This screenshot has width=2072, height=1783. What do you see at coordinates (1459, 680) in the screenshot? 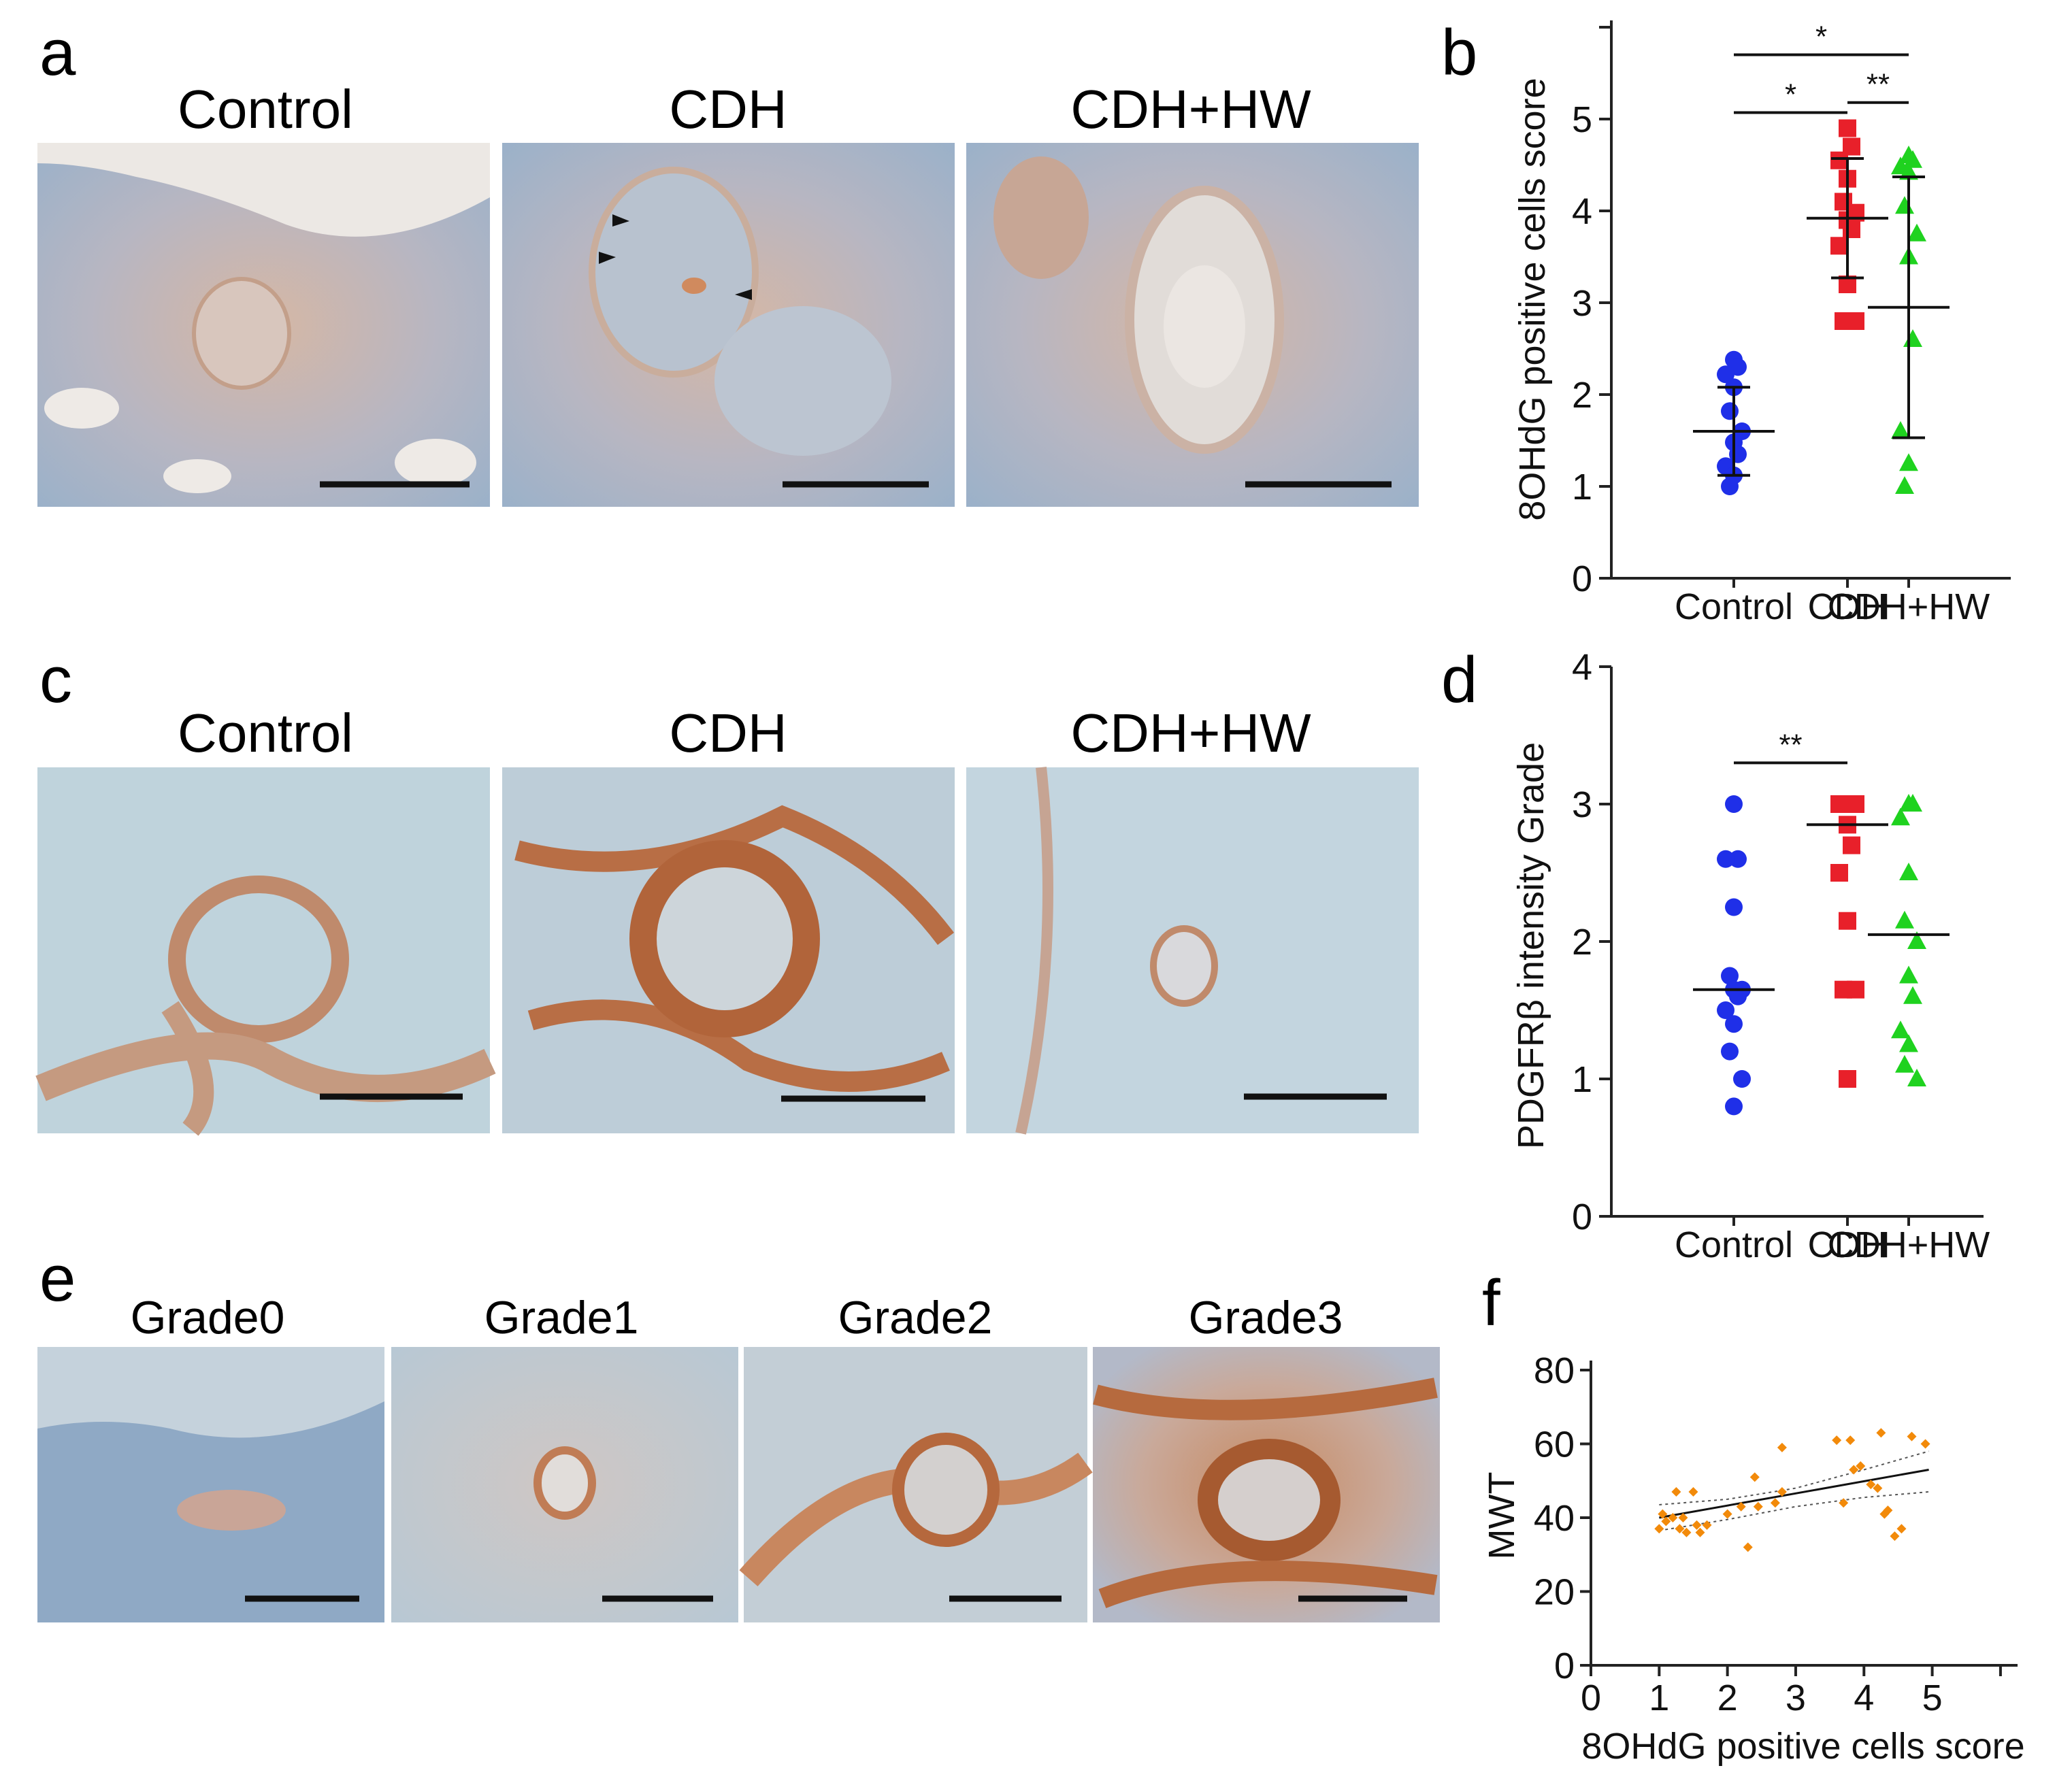
I see `panel-label-d: d` at bounding box center [1459, 680].